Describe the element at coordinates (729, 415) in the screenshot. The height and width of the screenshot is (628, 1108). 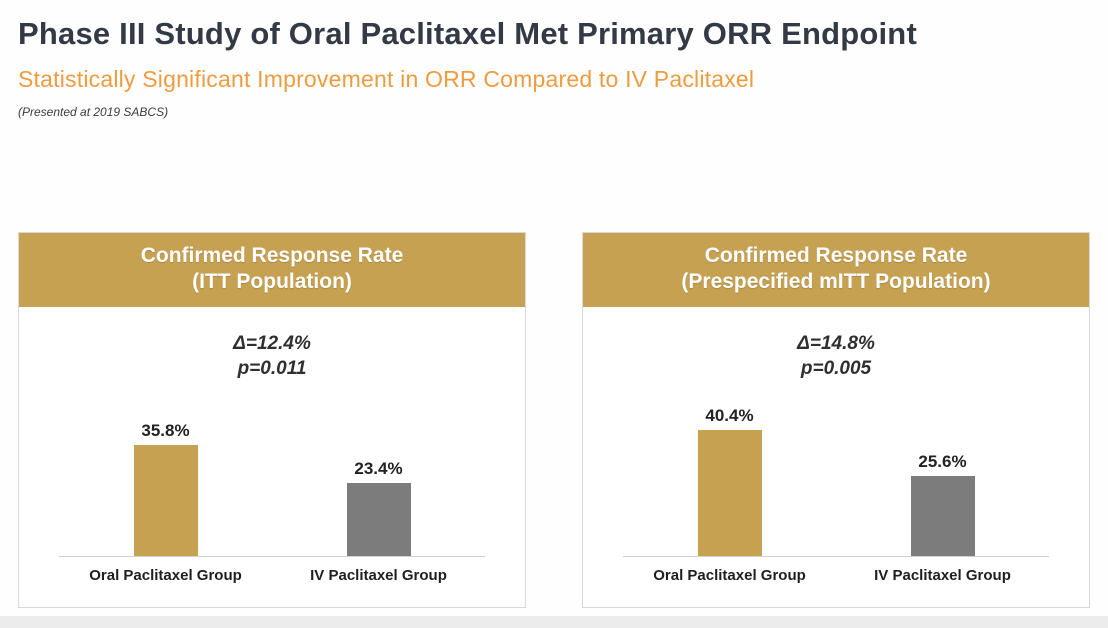
I see `bar-value-label: 40.4%` at that location.